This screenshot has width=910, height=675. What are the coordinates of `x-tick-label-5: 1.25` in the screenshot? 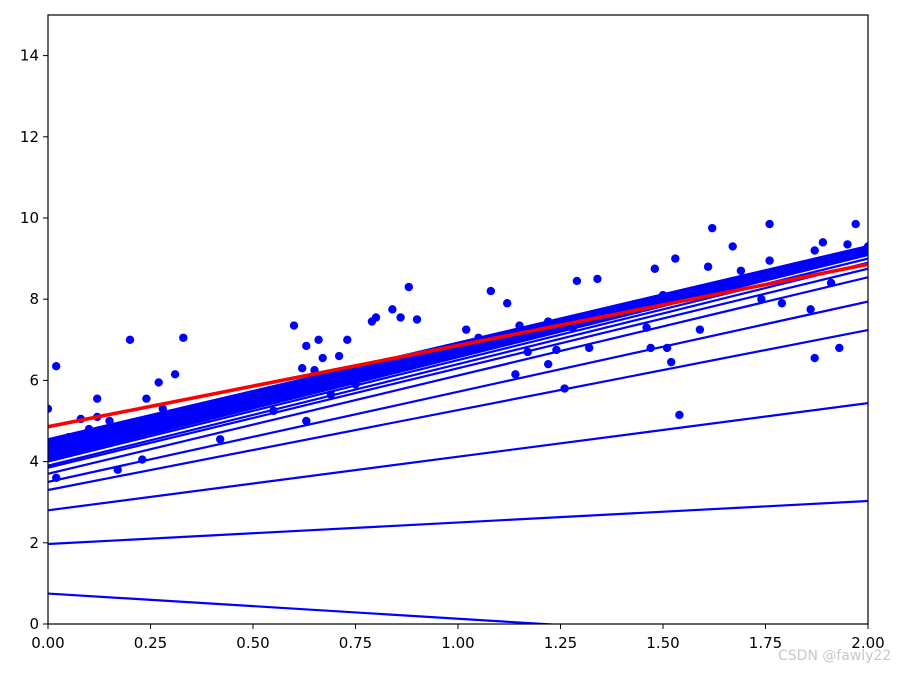 It's located at (560, 643).